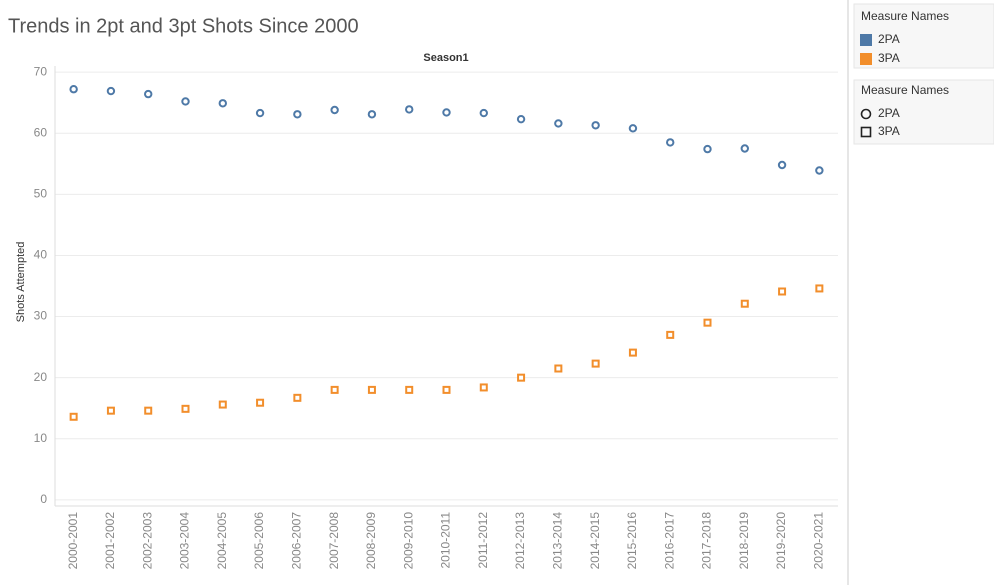 Image resolution: width=994 pixels, height=585 pixels. What do you see at coordinates (520, 541) in the screenshot?
I see `x-tick-label: 2012-2013` at bounding box center [520, 541].